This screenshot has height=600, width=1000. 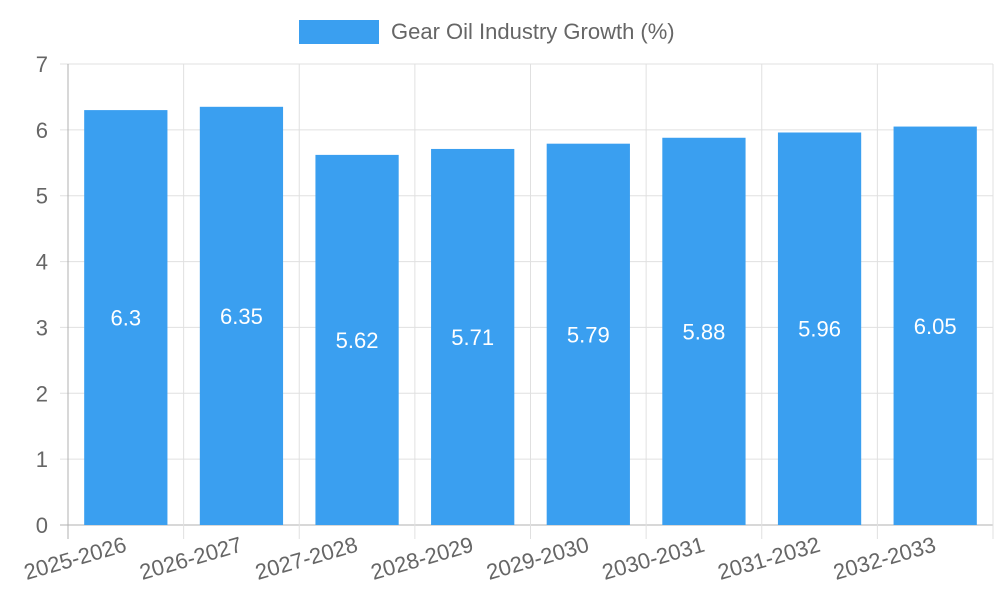 What do you see at coordinates (42, 525) in the screenshot?
I see `y-tick-label: 0` at bounding box center [42, 525].